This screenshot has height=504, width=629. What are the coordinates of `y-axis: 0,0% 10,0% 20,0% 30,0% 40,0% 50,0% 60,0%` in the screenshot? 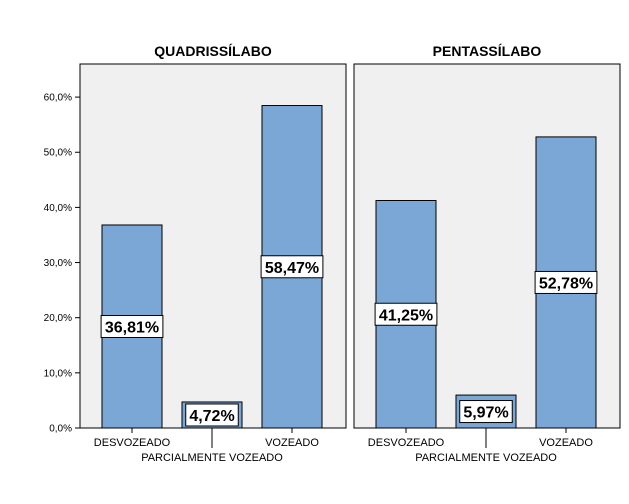 It's located at (62, 264).